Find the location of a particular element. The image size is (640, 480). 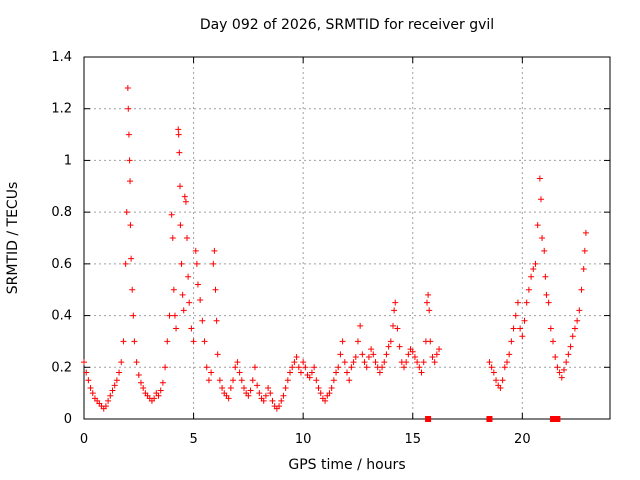

x-axis-label: GPS time / hours is located at coordinates (347, 465).